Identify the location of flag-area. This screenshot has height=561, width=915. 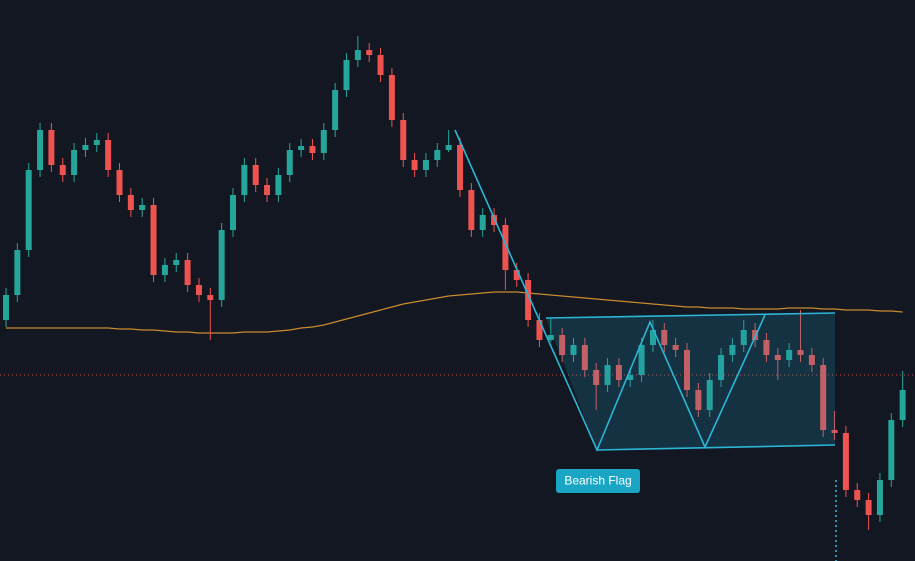
(690, 381).